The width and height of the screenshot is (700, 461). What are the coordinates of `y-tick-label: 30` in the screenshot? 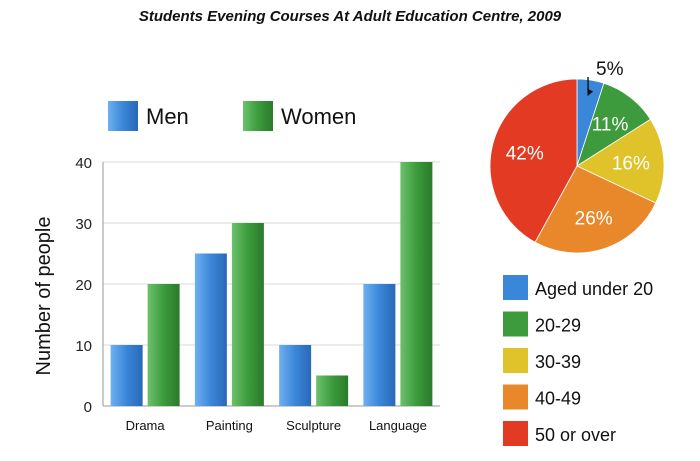 It's located at (83, 224).